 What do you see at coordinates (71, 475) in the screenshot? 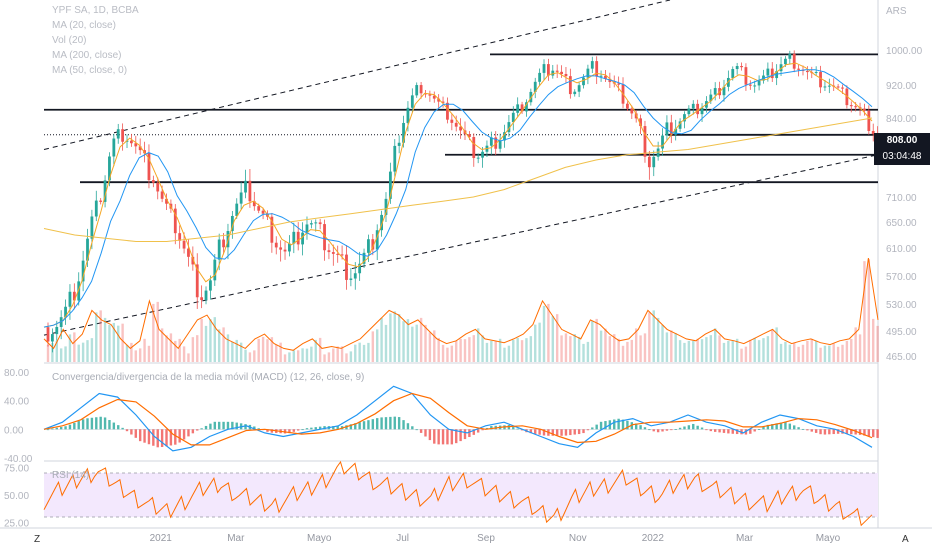
I see `rsi-legend: RSI (14)` at bounding box center [71, 475].